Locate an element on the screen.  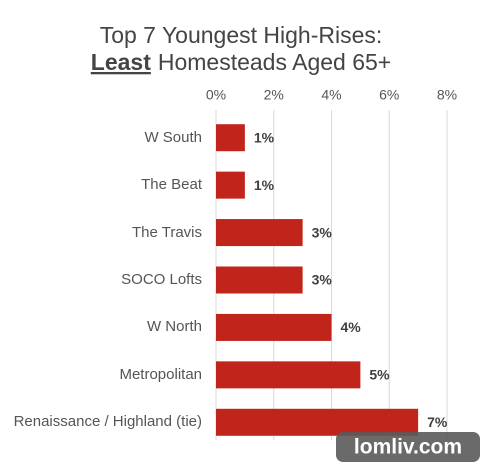
y-tick-label: SOCO Lofts is located at coordinates (161, 279).